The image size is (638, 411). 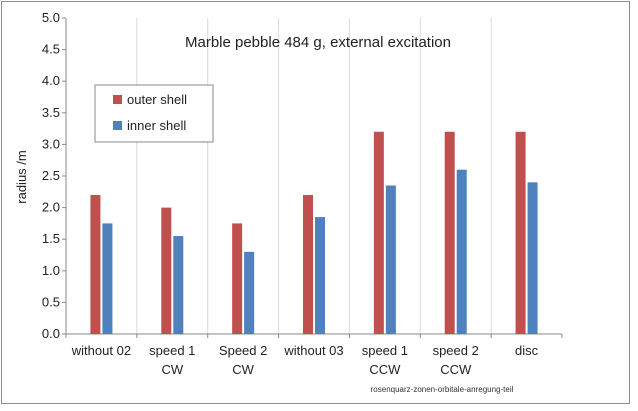 I want to click on y-tick-label: 5.0, so click(x=51, y=17).